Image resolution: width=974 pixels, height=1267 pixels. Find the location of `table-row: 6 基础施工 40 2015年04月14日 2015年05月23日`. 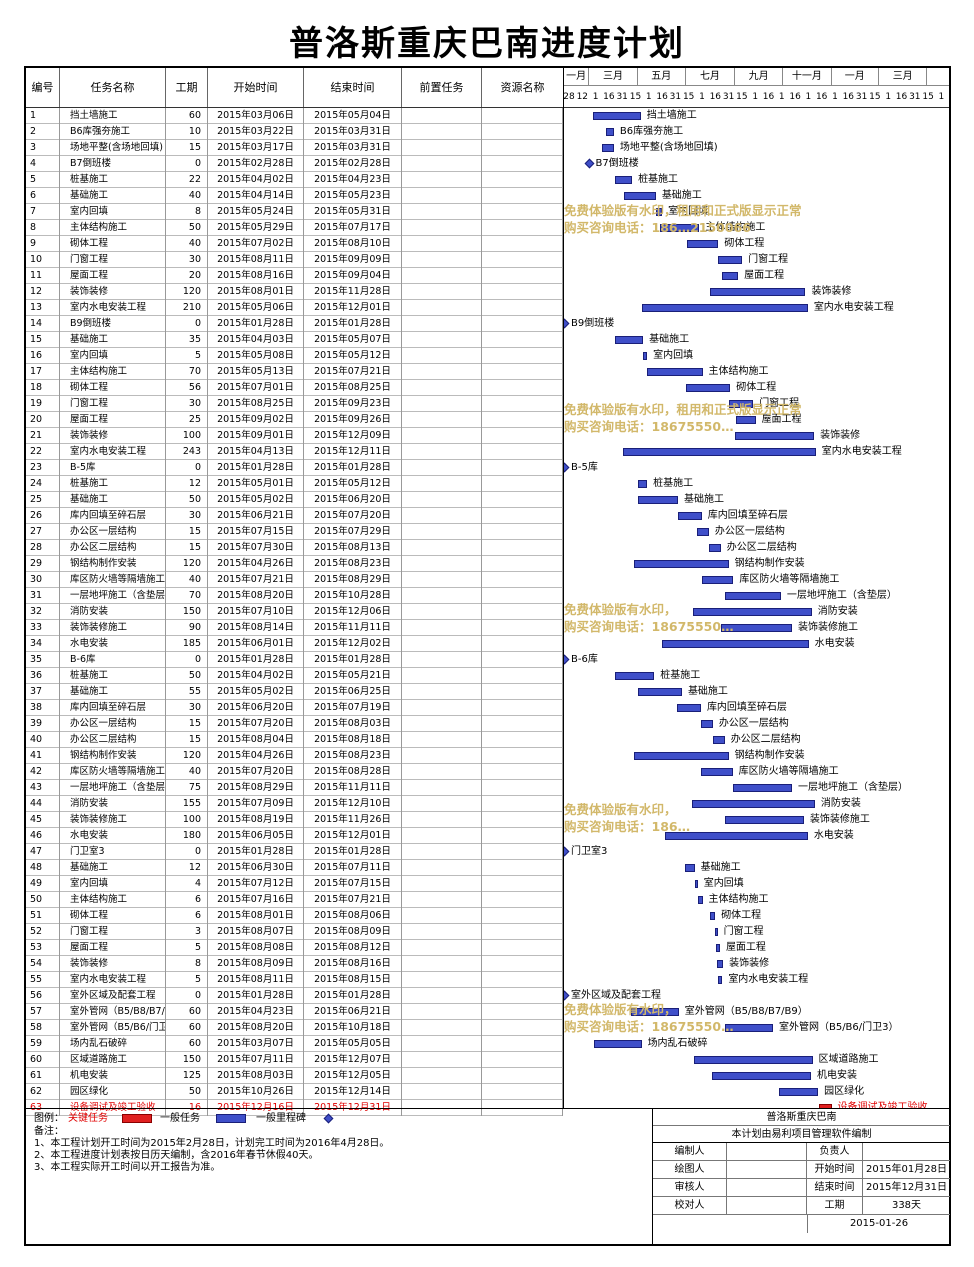

table-row: 6 基础施工 40 2015年04月14日 2015年05月23日 is located at coordinates (294, 196).